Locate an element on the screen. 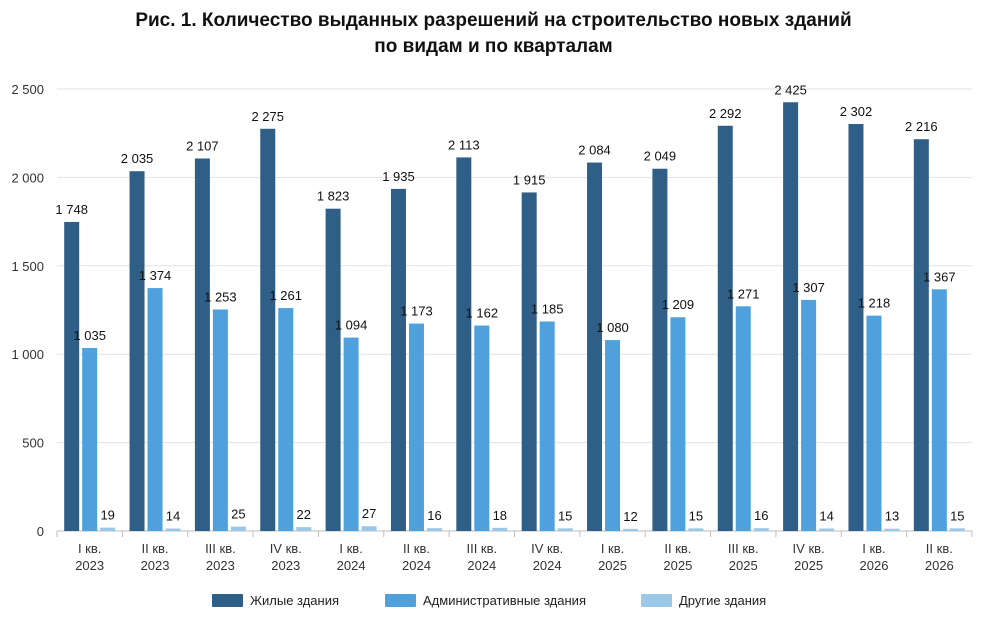 The height and width of the screenshot is (625, 987). data-label: 1 209 is located at coordinates (678, 304).